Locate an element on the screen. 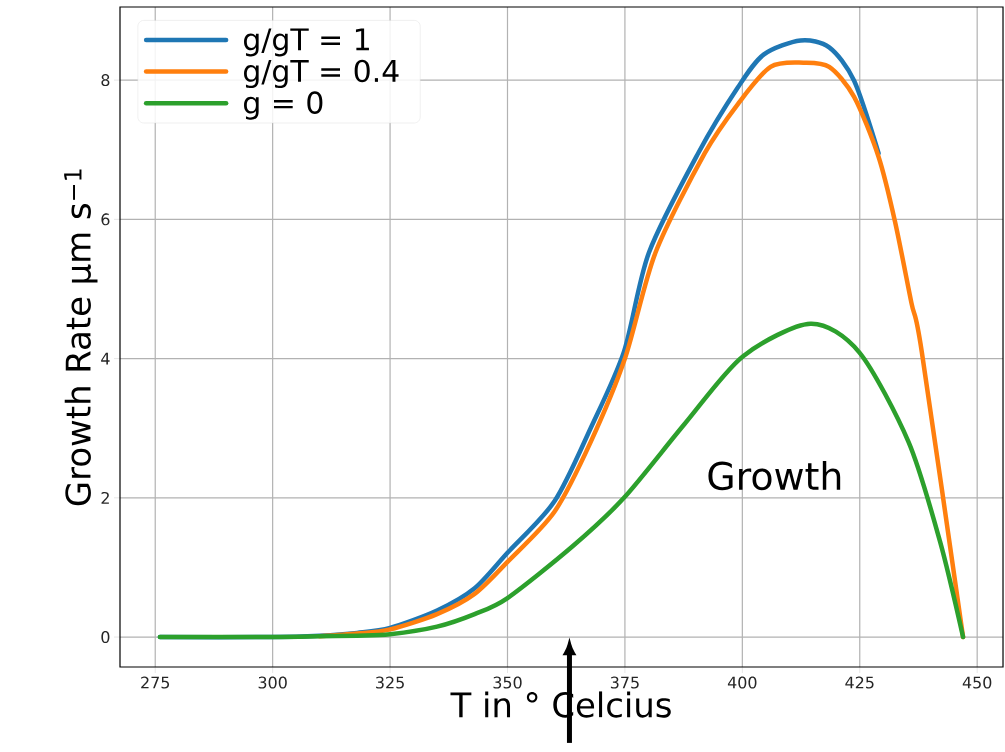 The image size is (1005, 752). x-tick-label: 450 is located at coordinates (977, 682).